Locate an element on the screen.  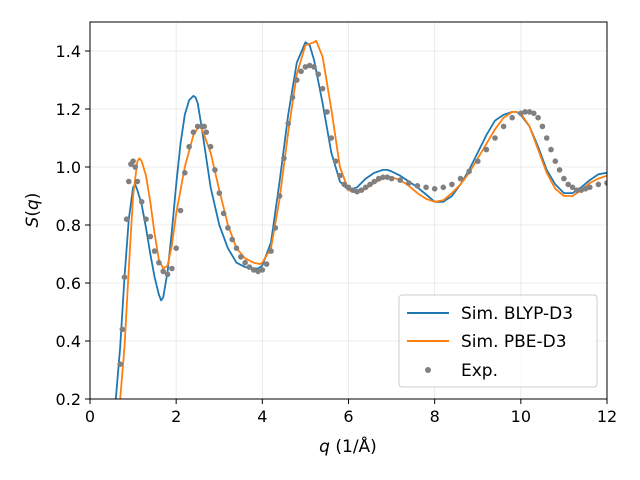
legend: Sim. BLYP-D3 Sim. PBE-D3 Exp. is located at coordinates (498, 341).